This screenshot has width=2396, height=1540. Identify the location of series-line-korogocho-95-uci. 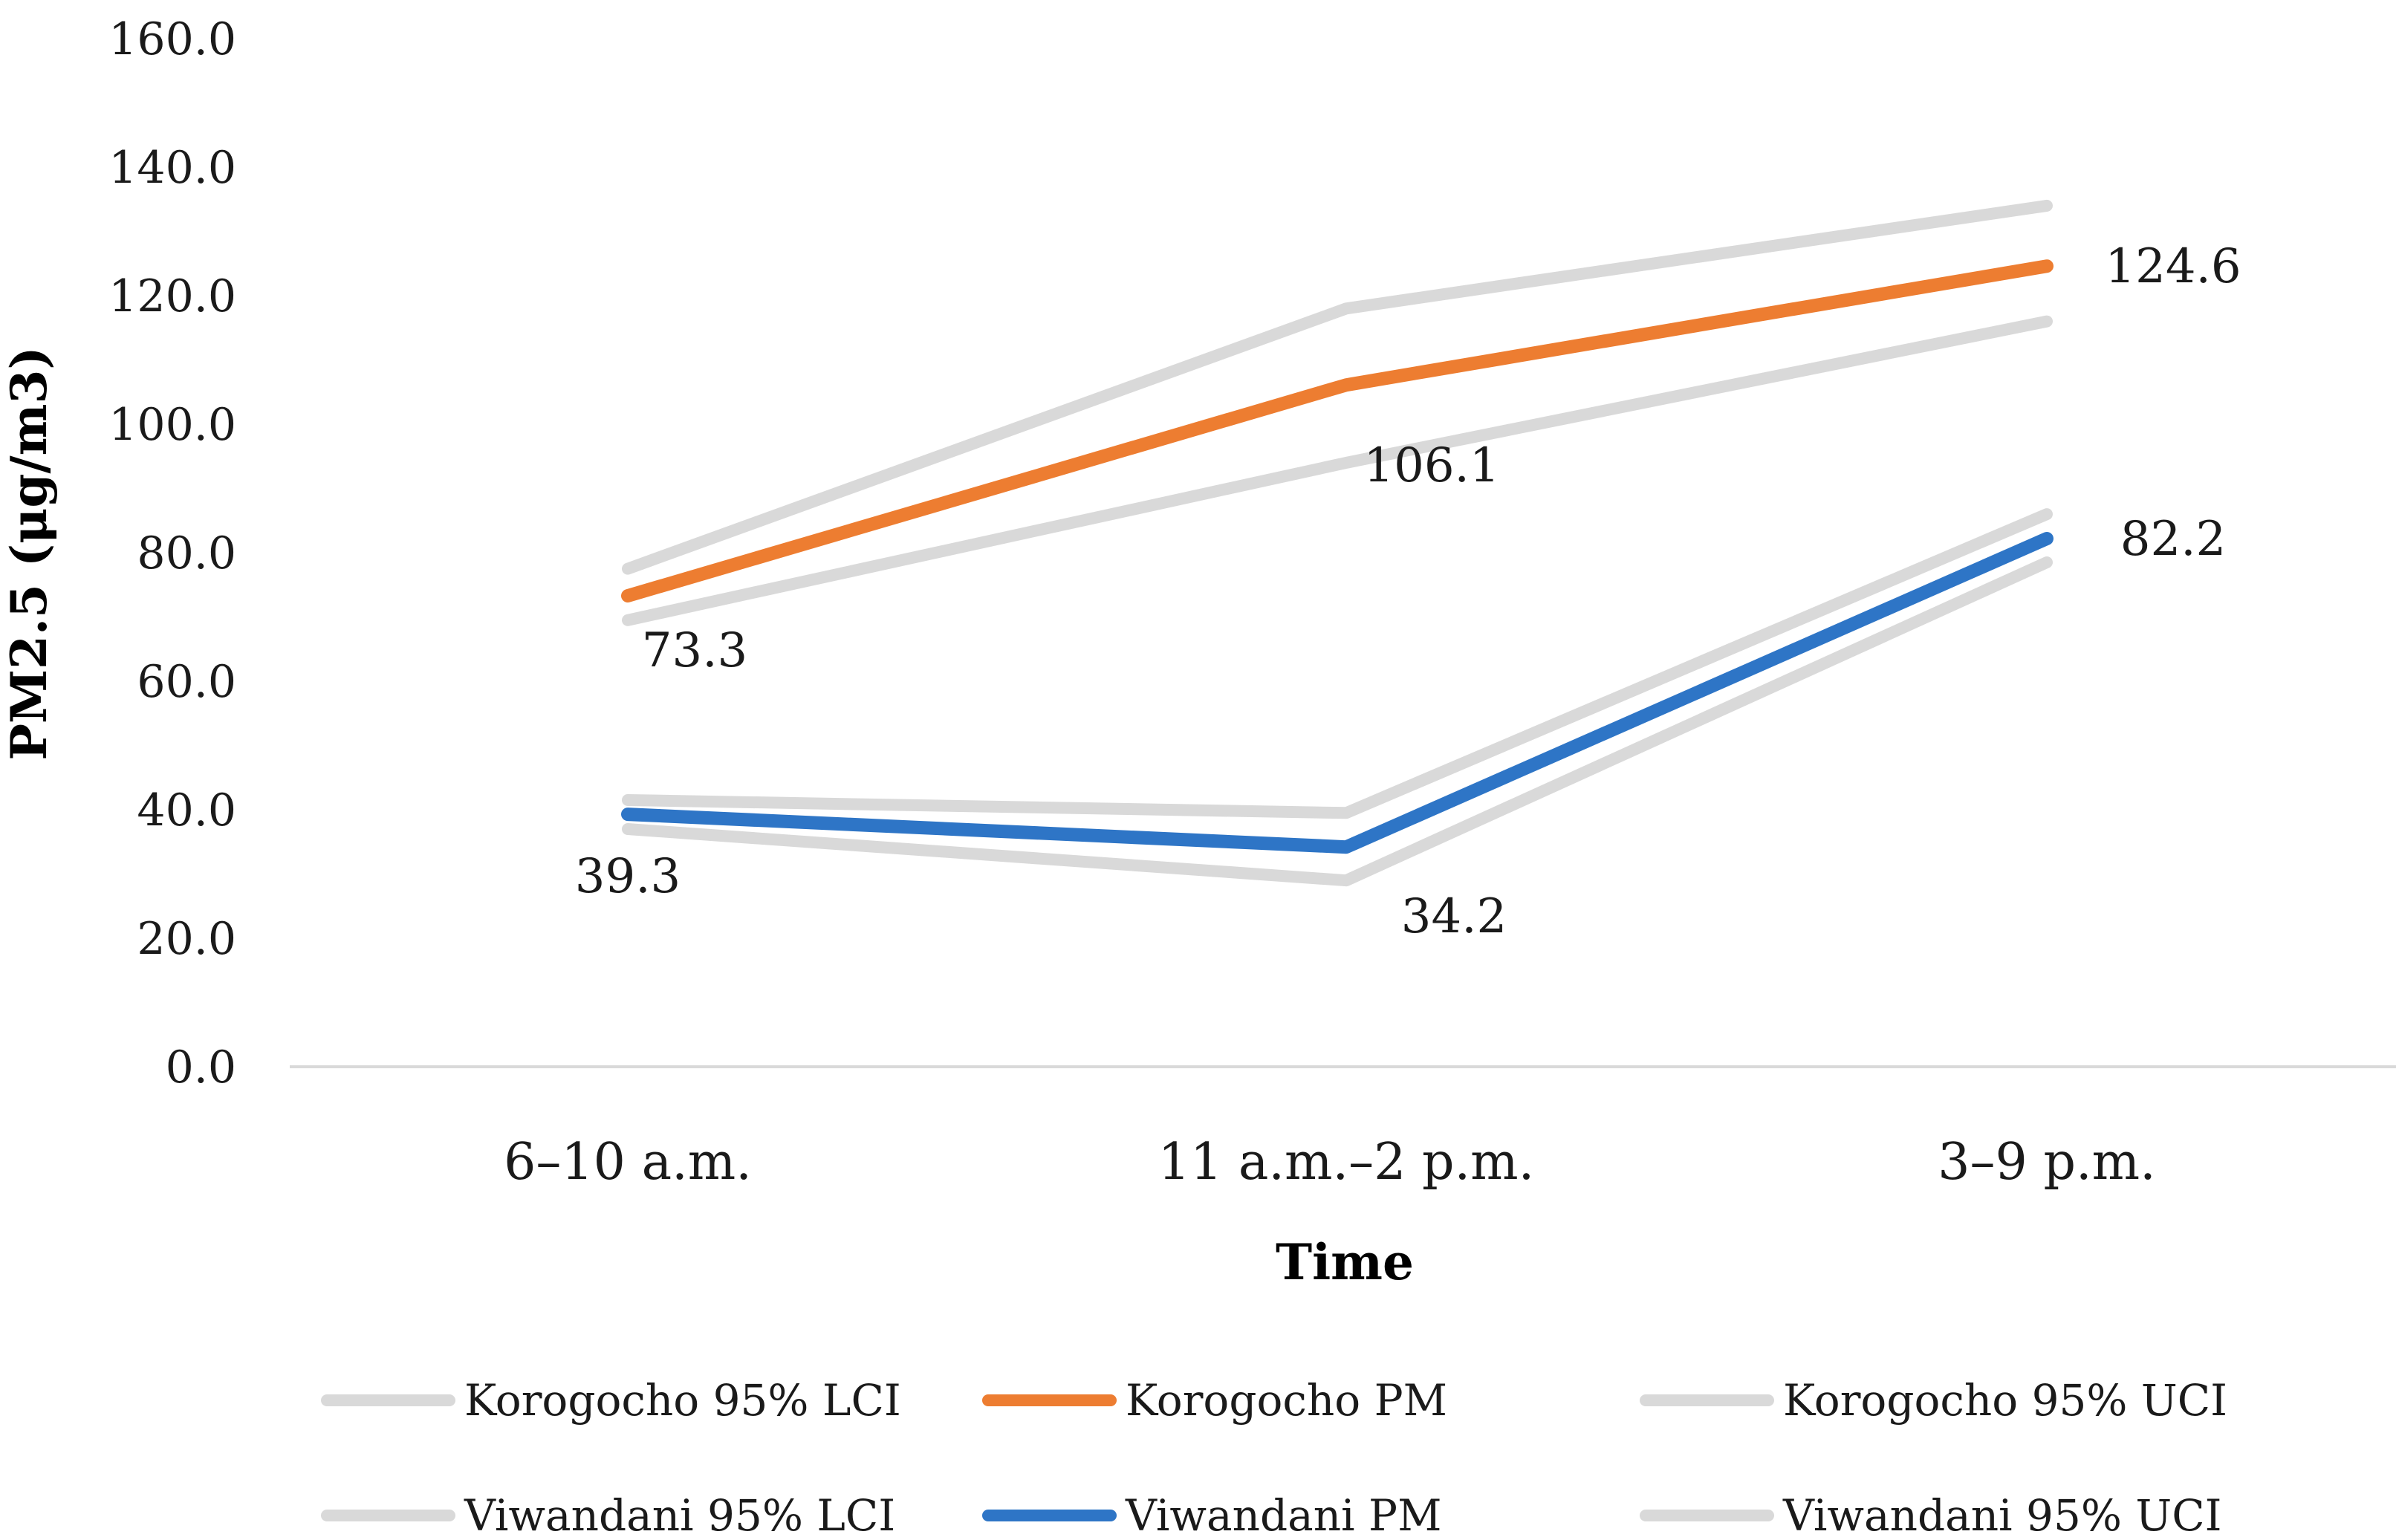
(1337, 387).